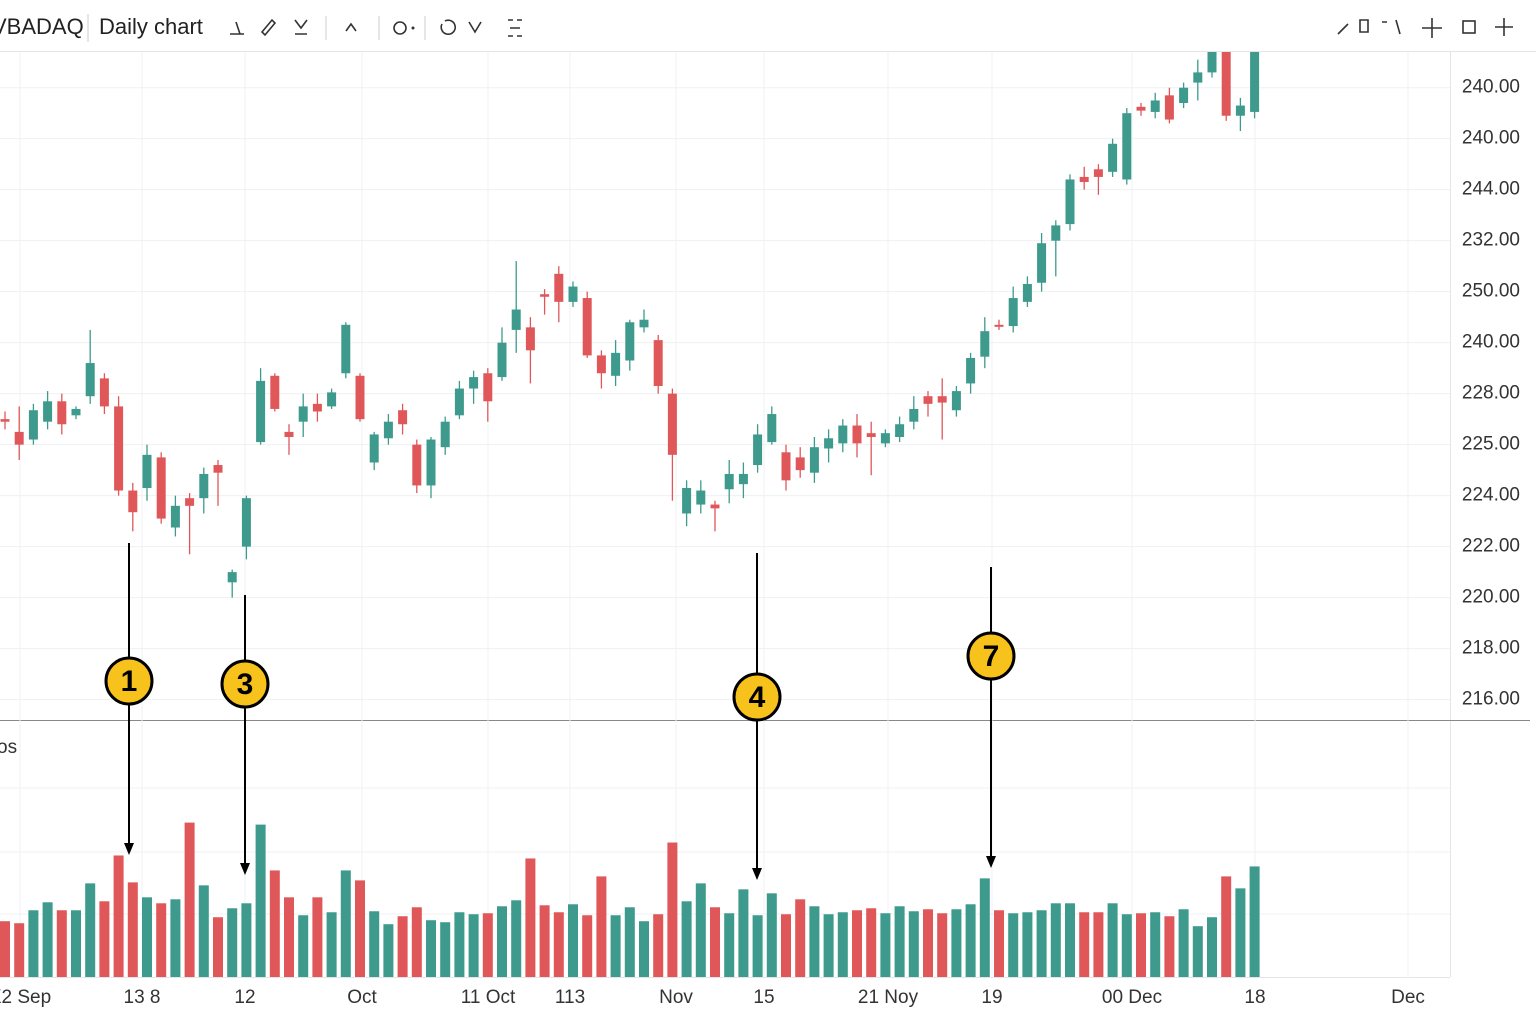  What do you see at coordinates (570, 997) in the screenshot?
I see `x-tick-label: 113` at bounding box center [570, 997].